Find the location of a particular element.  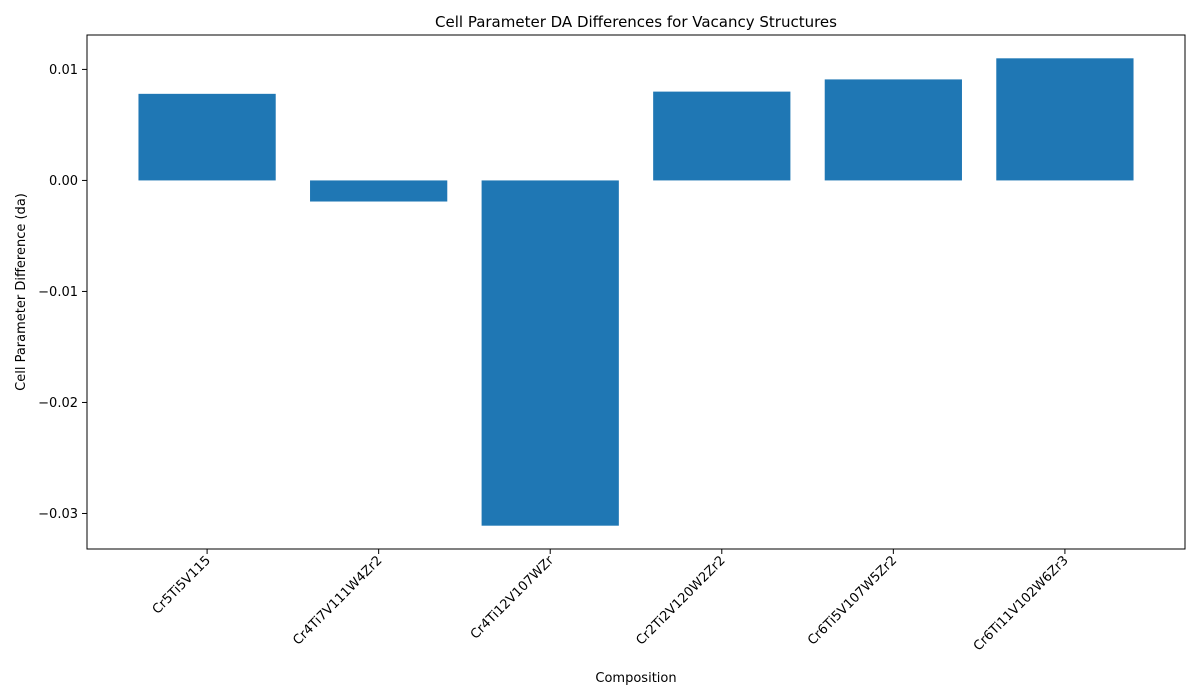

y-tick-label-3: 0.00 is located at coordinates (63, 181).